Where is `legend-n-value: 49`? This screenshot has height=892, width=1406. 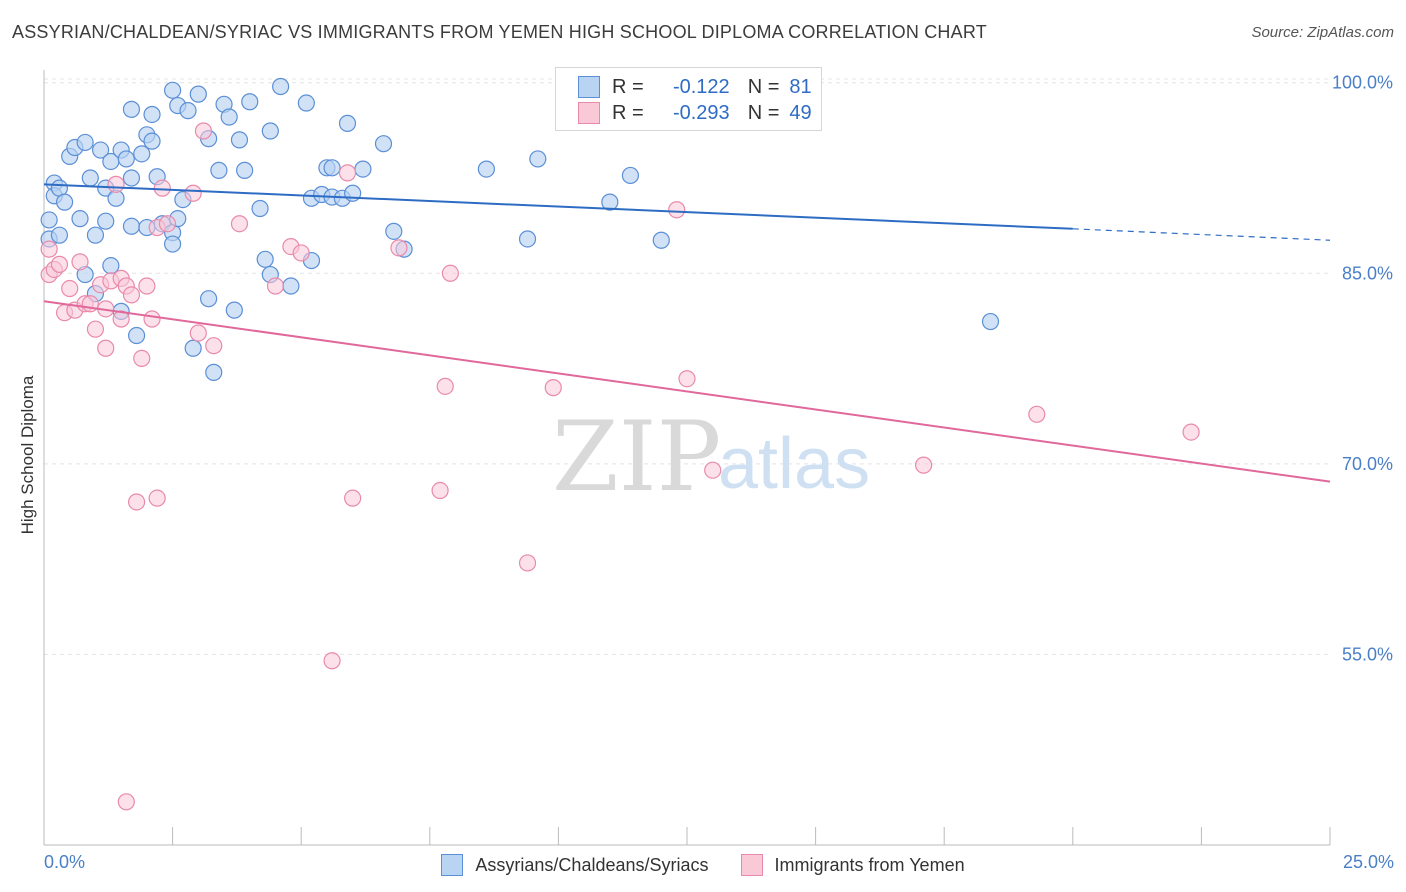 legend-n-value: 49 is located at coordinates (800, 112).